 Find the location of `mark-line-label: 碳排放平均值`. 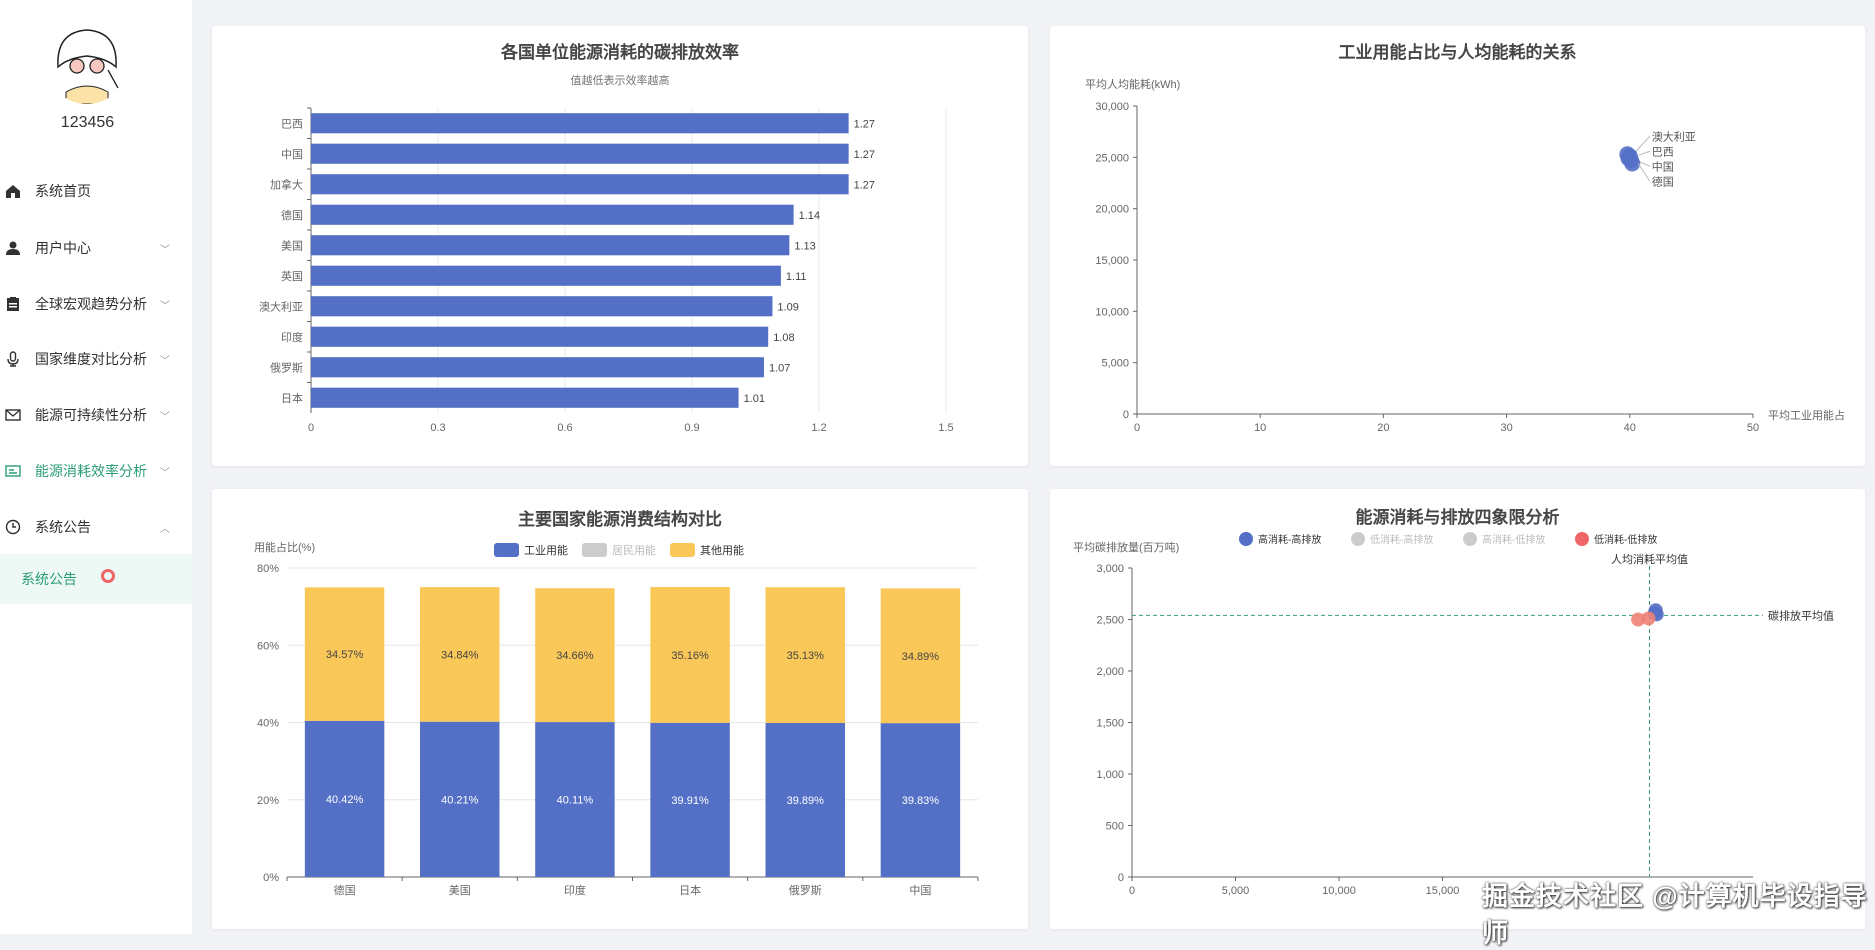

mark-line-label: 碳排放平均值 is located at coordinates (1801, 615).